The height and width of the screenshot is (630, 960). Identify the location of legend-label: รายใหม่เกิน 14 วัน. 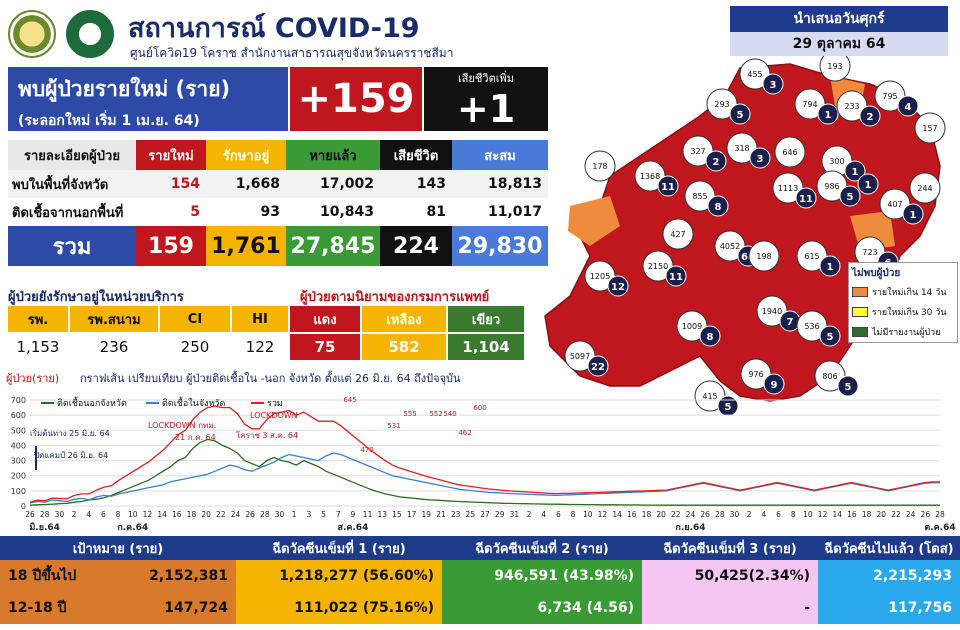
(909, 293).